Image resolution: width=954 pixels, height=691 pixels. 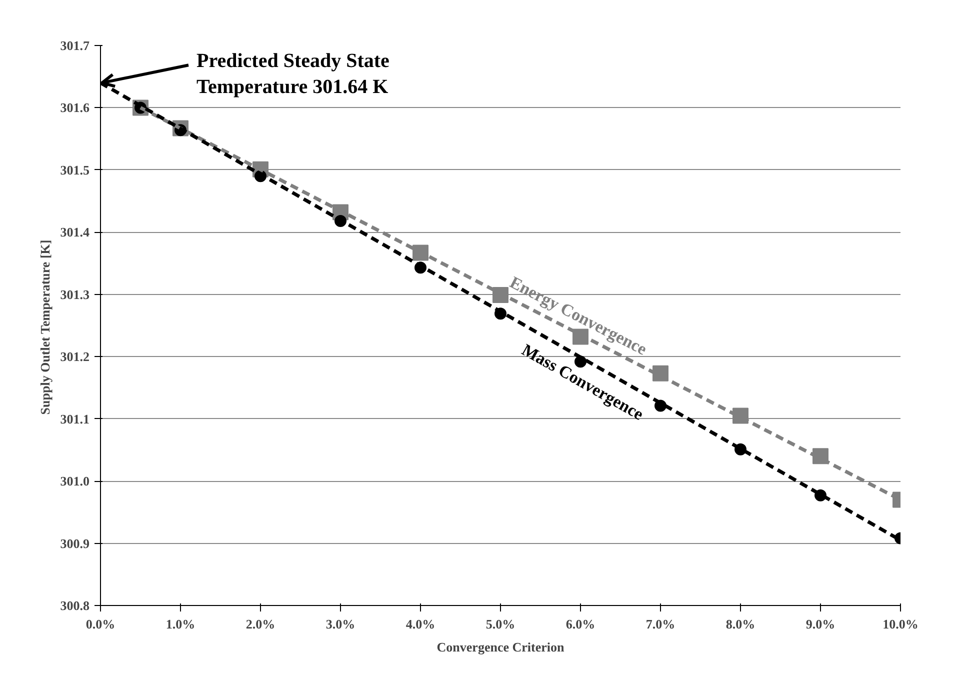 What do you see at coordinates (293, 74) in the screenshot?
I see `annotation: Predicted Steady State Temperature 301.64 K` at bounding box center [293, 74].